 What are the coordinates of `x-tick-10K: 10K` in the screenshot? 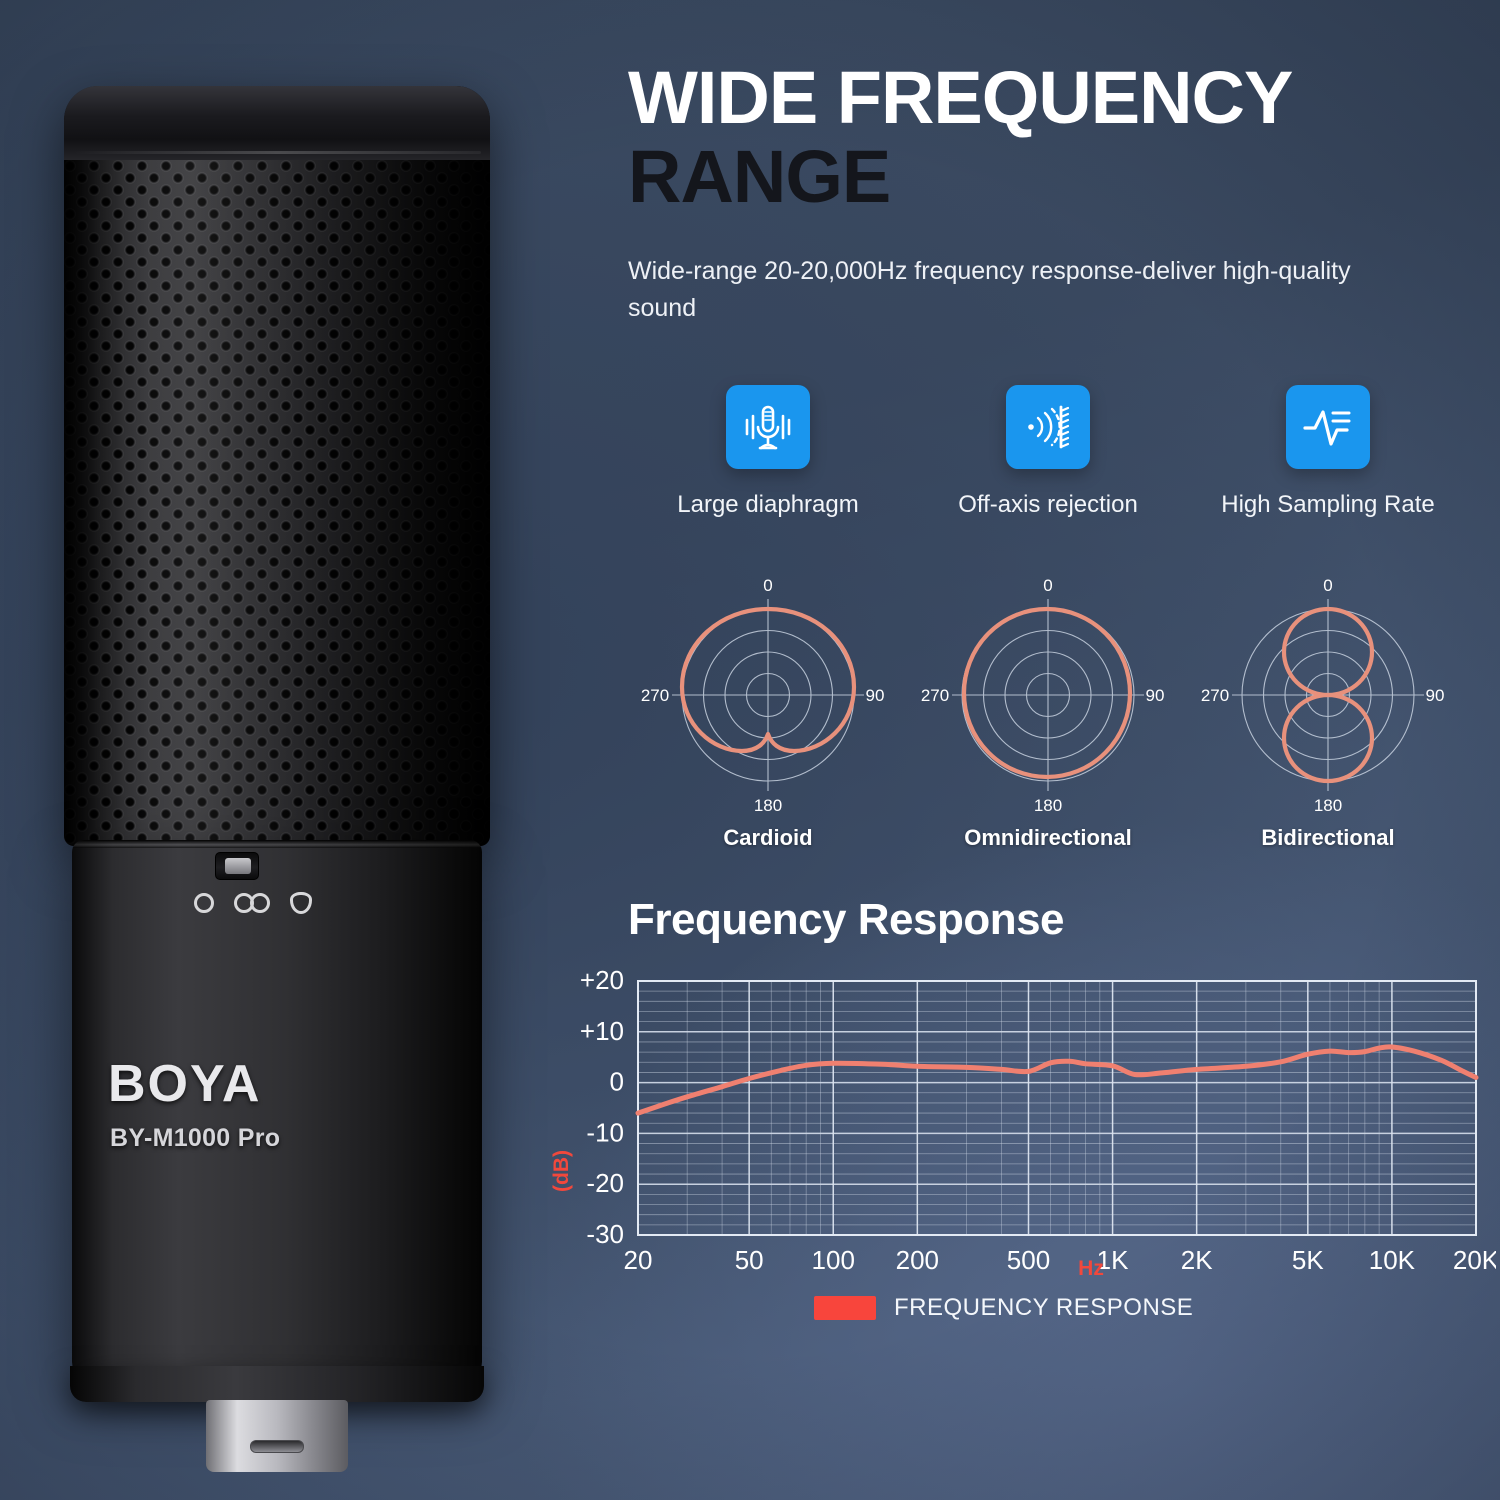 It's located at (1392, 1260).